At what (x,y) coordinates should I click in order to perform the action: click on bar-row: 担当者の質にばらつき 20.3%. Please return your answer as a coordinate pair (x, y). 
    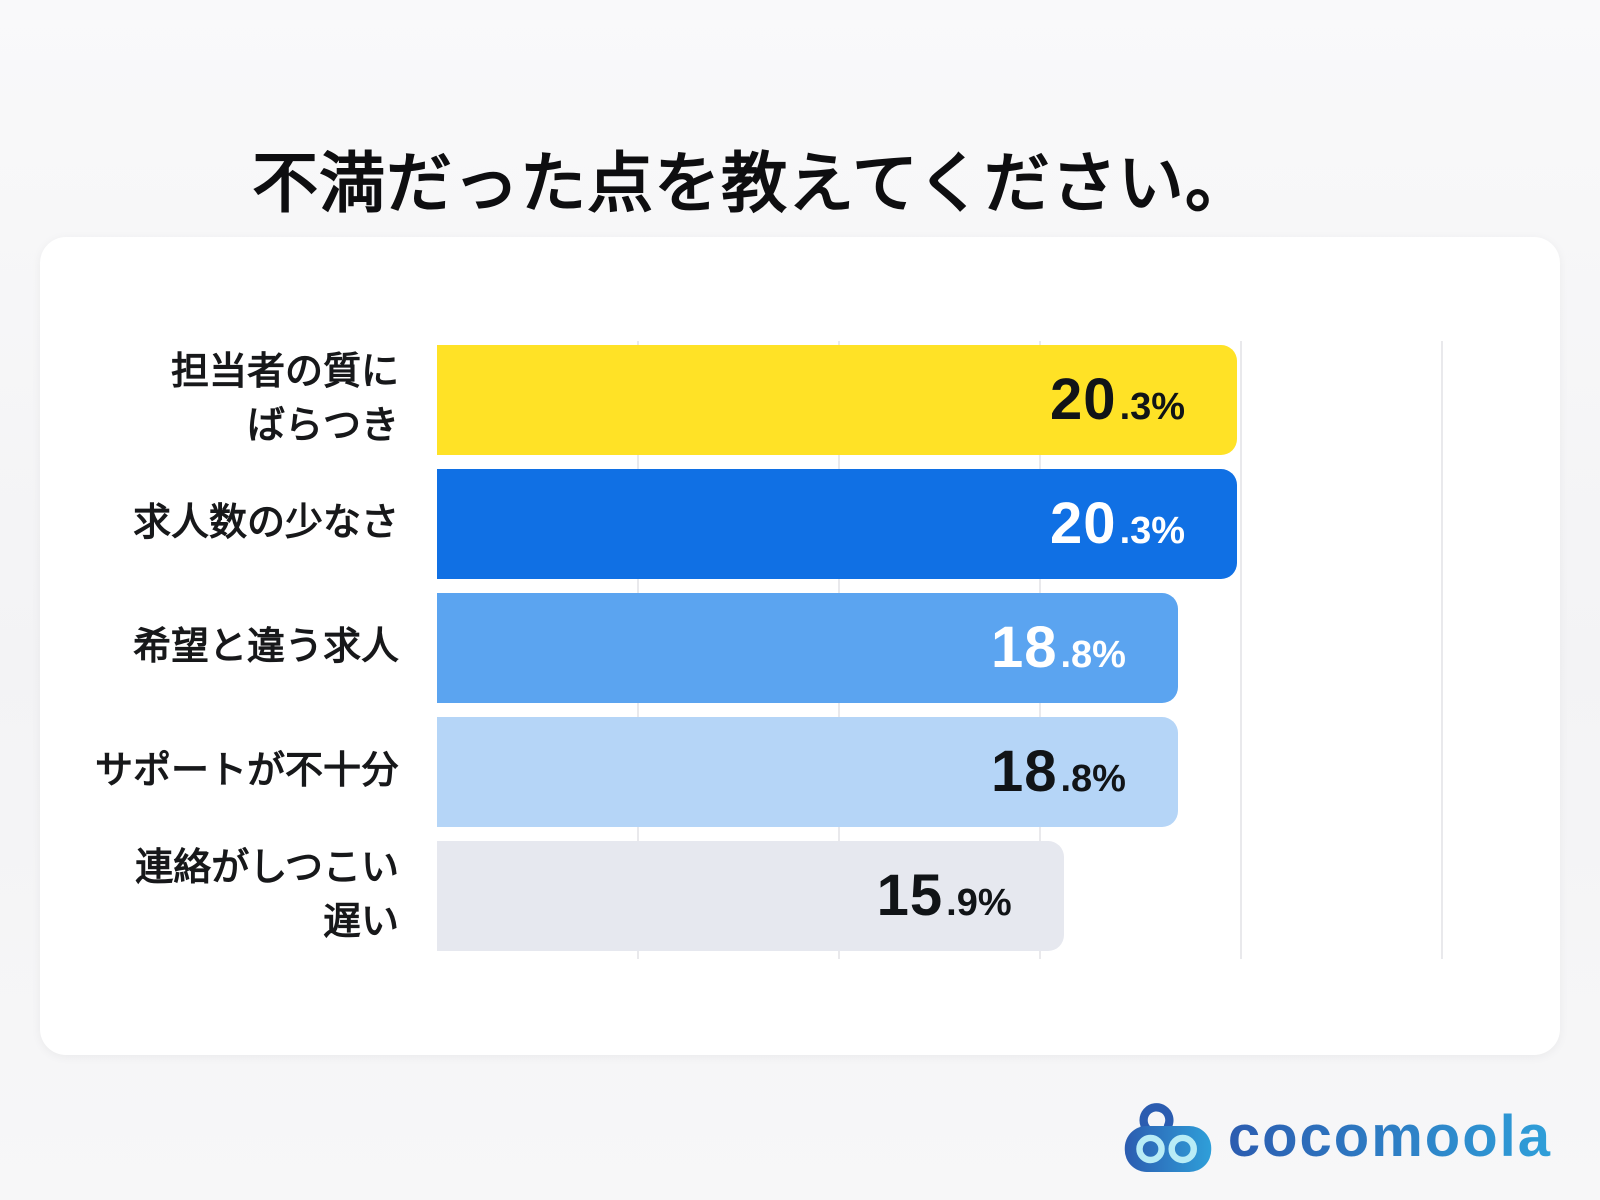
    Looking at the image, I should click on (800, 400).